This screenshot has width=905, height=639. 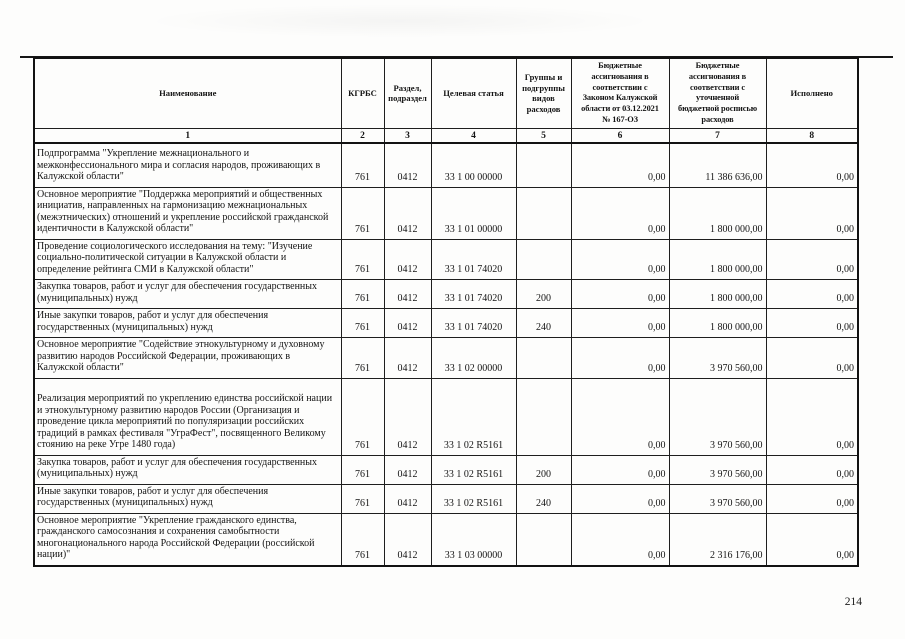 What do you see at coordinates (473, 539) in the screenshot?
I see `cell-target-article: 33 1 03 00000` at bounding box center [473, 539].